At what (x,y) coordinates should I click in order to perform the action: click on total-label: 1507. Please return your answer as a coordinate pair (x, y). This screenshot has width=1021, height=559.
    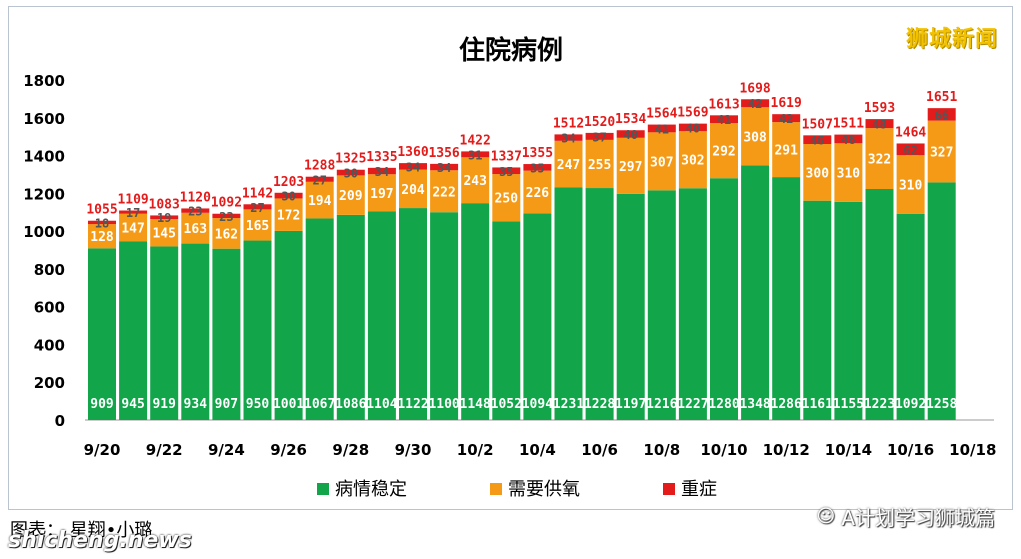
    Looking at the image, I should click on (817, 124).